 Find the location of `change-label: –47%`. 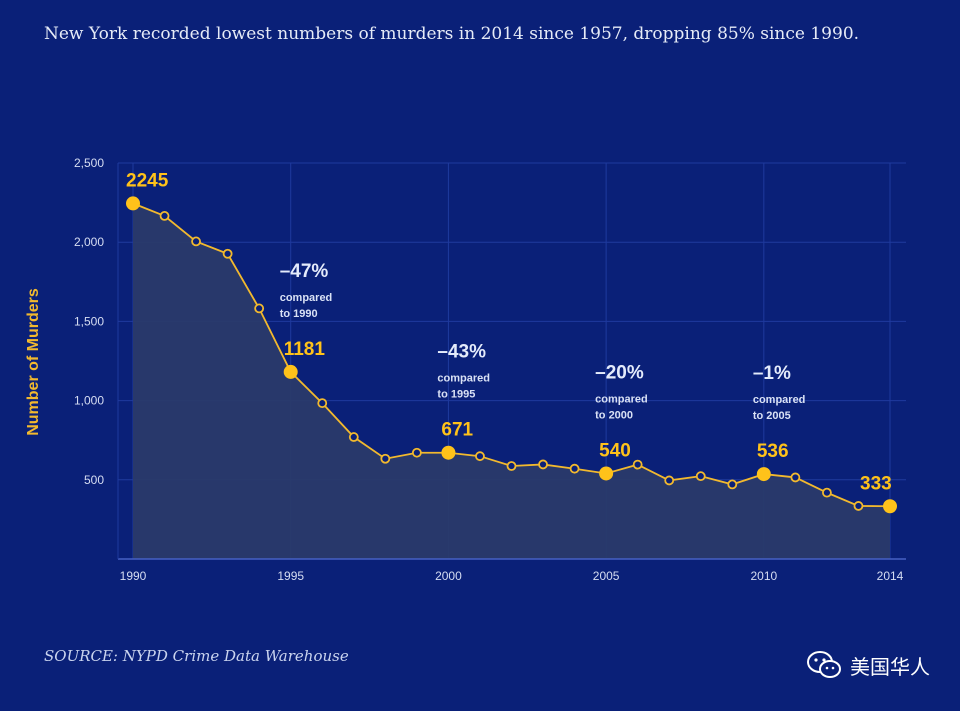

change-label: –47% is located at coordinates (304, 271).